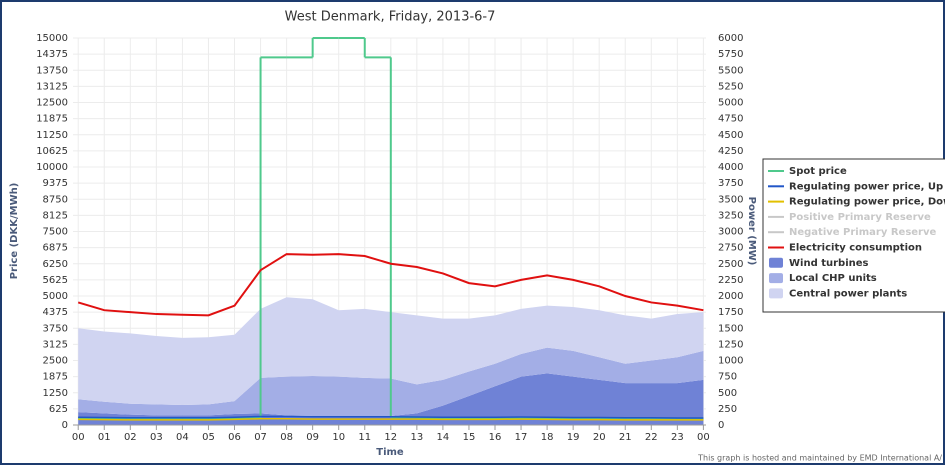 This screenshot has width=945, height=465. I want to click on y2-tick-label: 2250, so click(730, 280).